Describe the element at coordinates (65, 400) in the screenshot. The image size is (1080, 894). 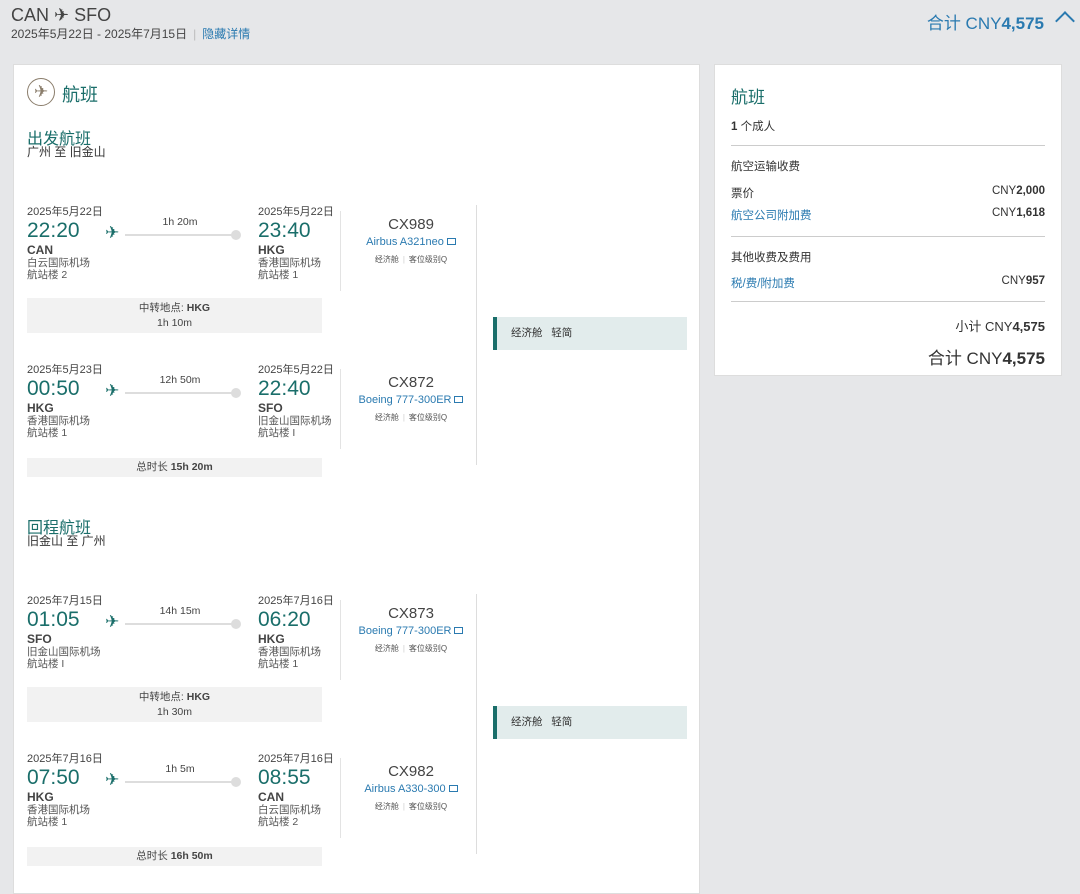
I see `departure: 2025年5月23日 00:50 HKG 香港国际机场 航站楼 1` at that location.